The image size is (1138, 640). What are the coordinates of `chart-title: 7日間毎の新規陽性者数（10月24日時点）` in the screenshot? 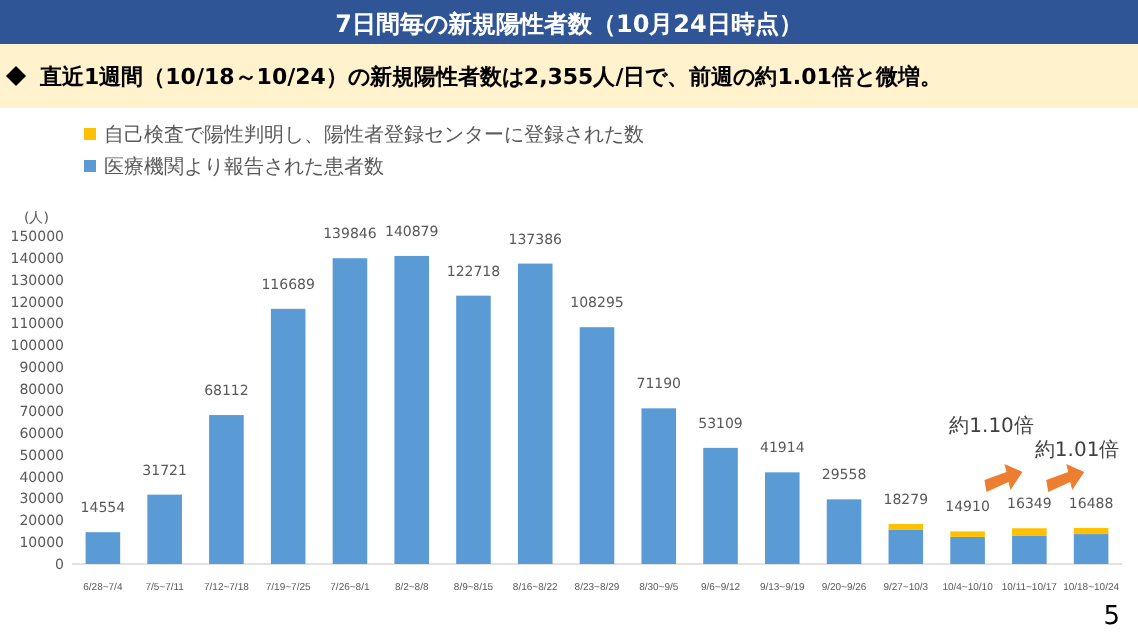 It's located at (569, 24).